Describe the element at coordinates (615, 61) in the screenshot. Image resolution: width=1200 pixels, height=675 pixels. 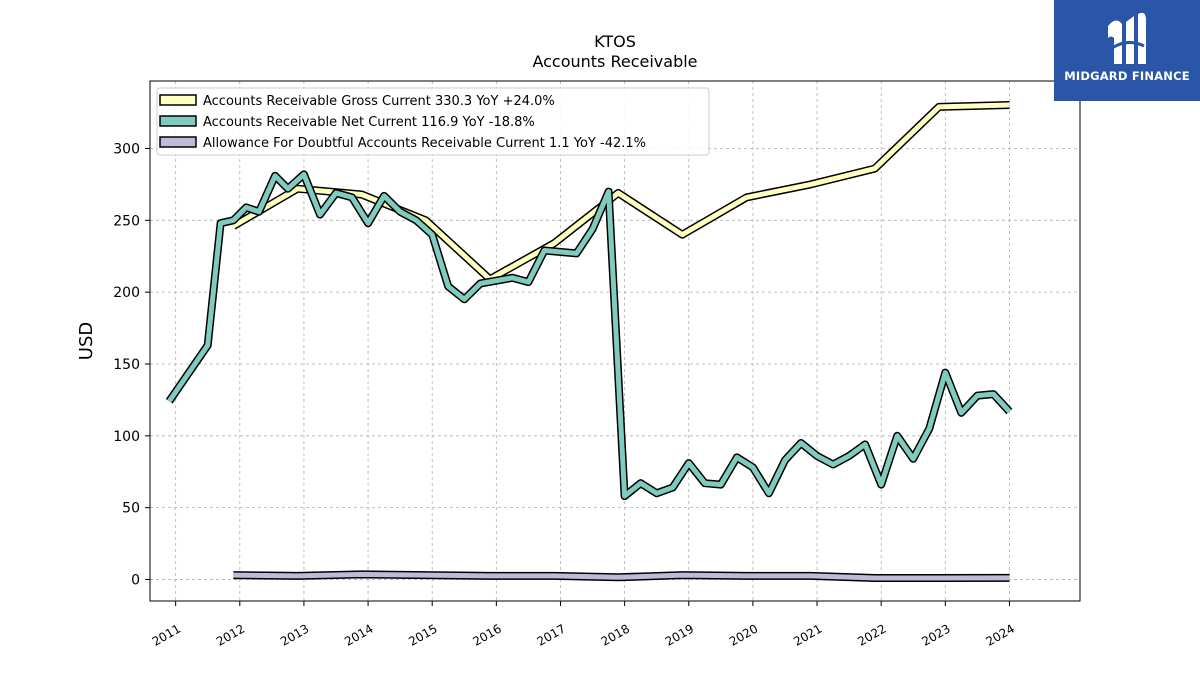
I see `chart-subtitle: Accounts Receivable` at that location.